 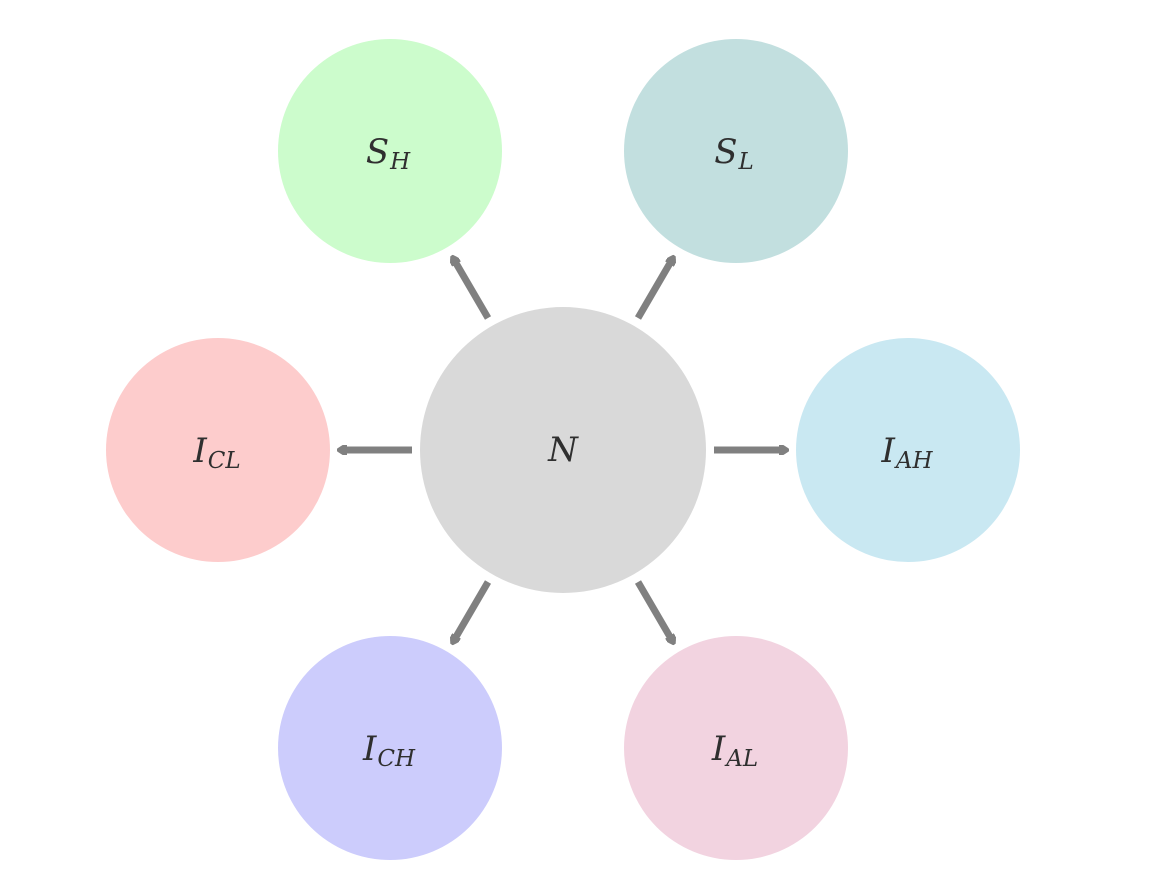 I want to click on arrow-n-to-i-al, so click(x=653, y=611).